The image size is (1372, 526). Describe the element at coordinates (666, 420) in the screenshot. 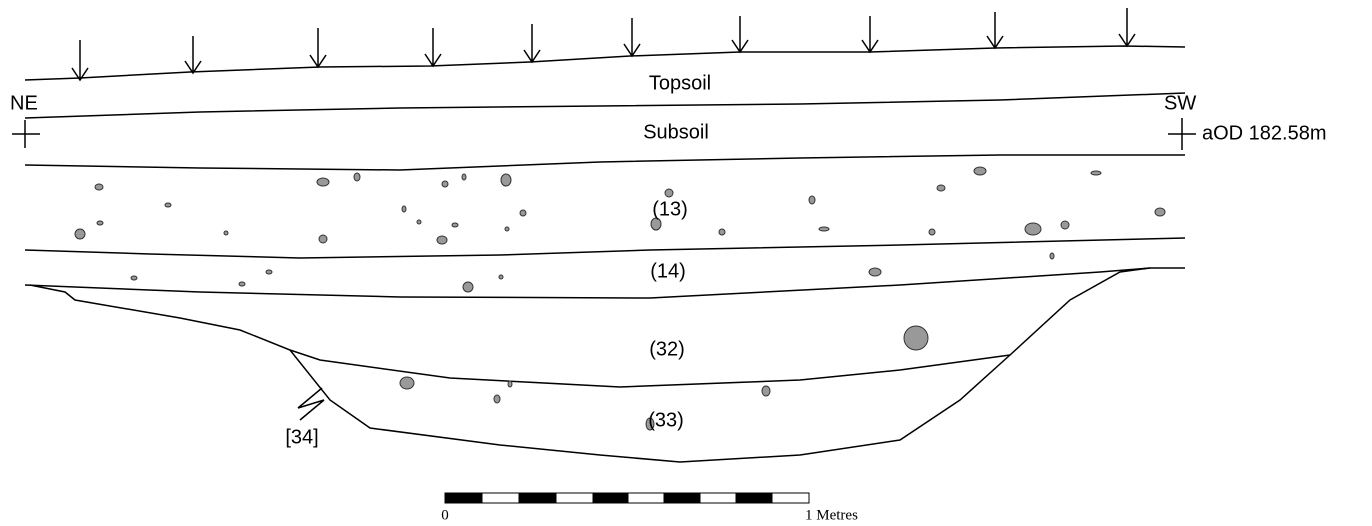

I see `context-label: (33)` at that location.